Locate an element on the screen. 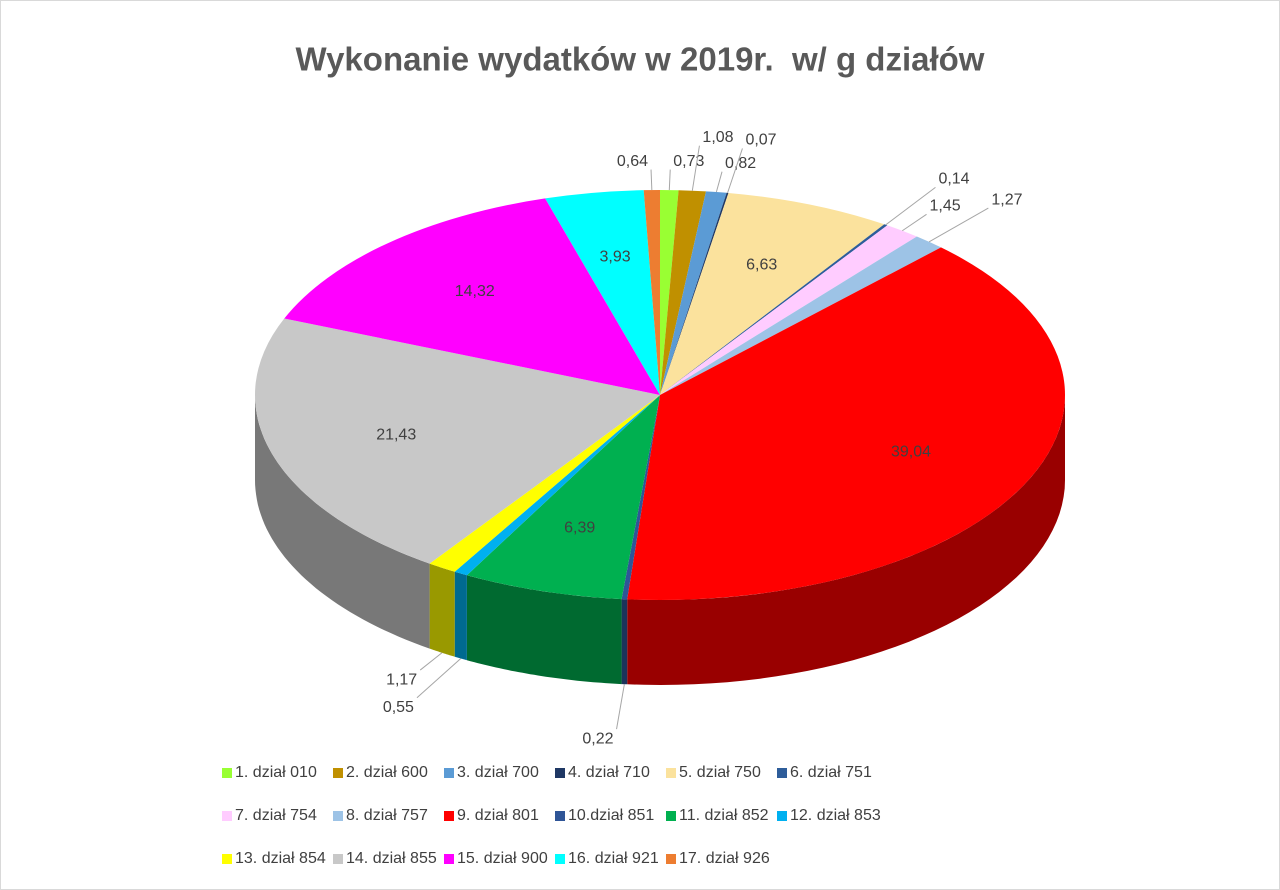 The image size is (1280, 890). value-label: 1,27 is located at coordinates (1006, 199).